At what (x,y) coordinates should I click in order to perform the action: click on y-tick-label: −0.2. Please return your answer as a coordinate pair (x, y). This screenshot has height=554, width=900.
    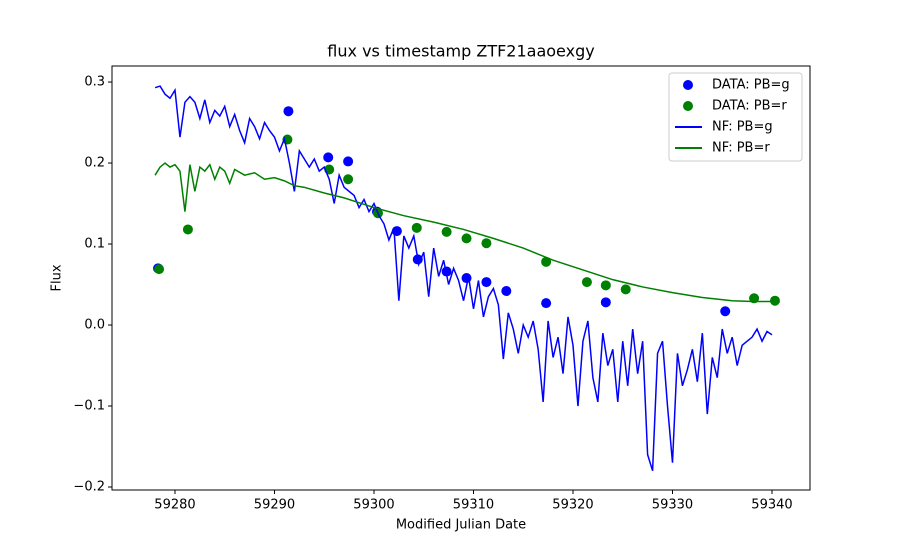
    Looking at the image, I should click on (89, 487).